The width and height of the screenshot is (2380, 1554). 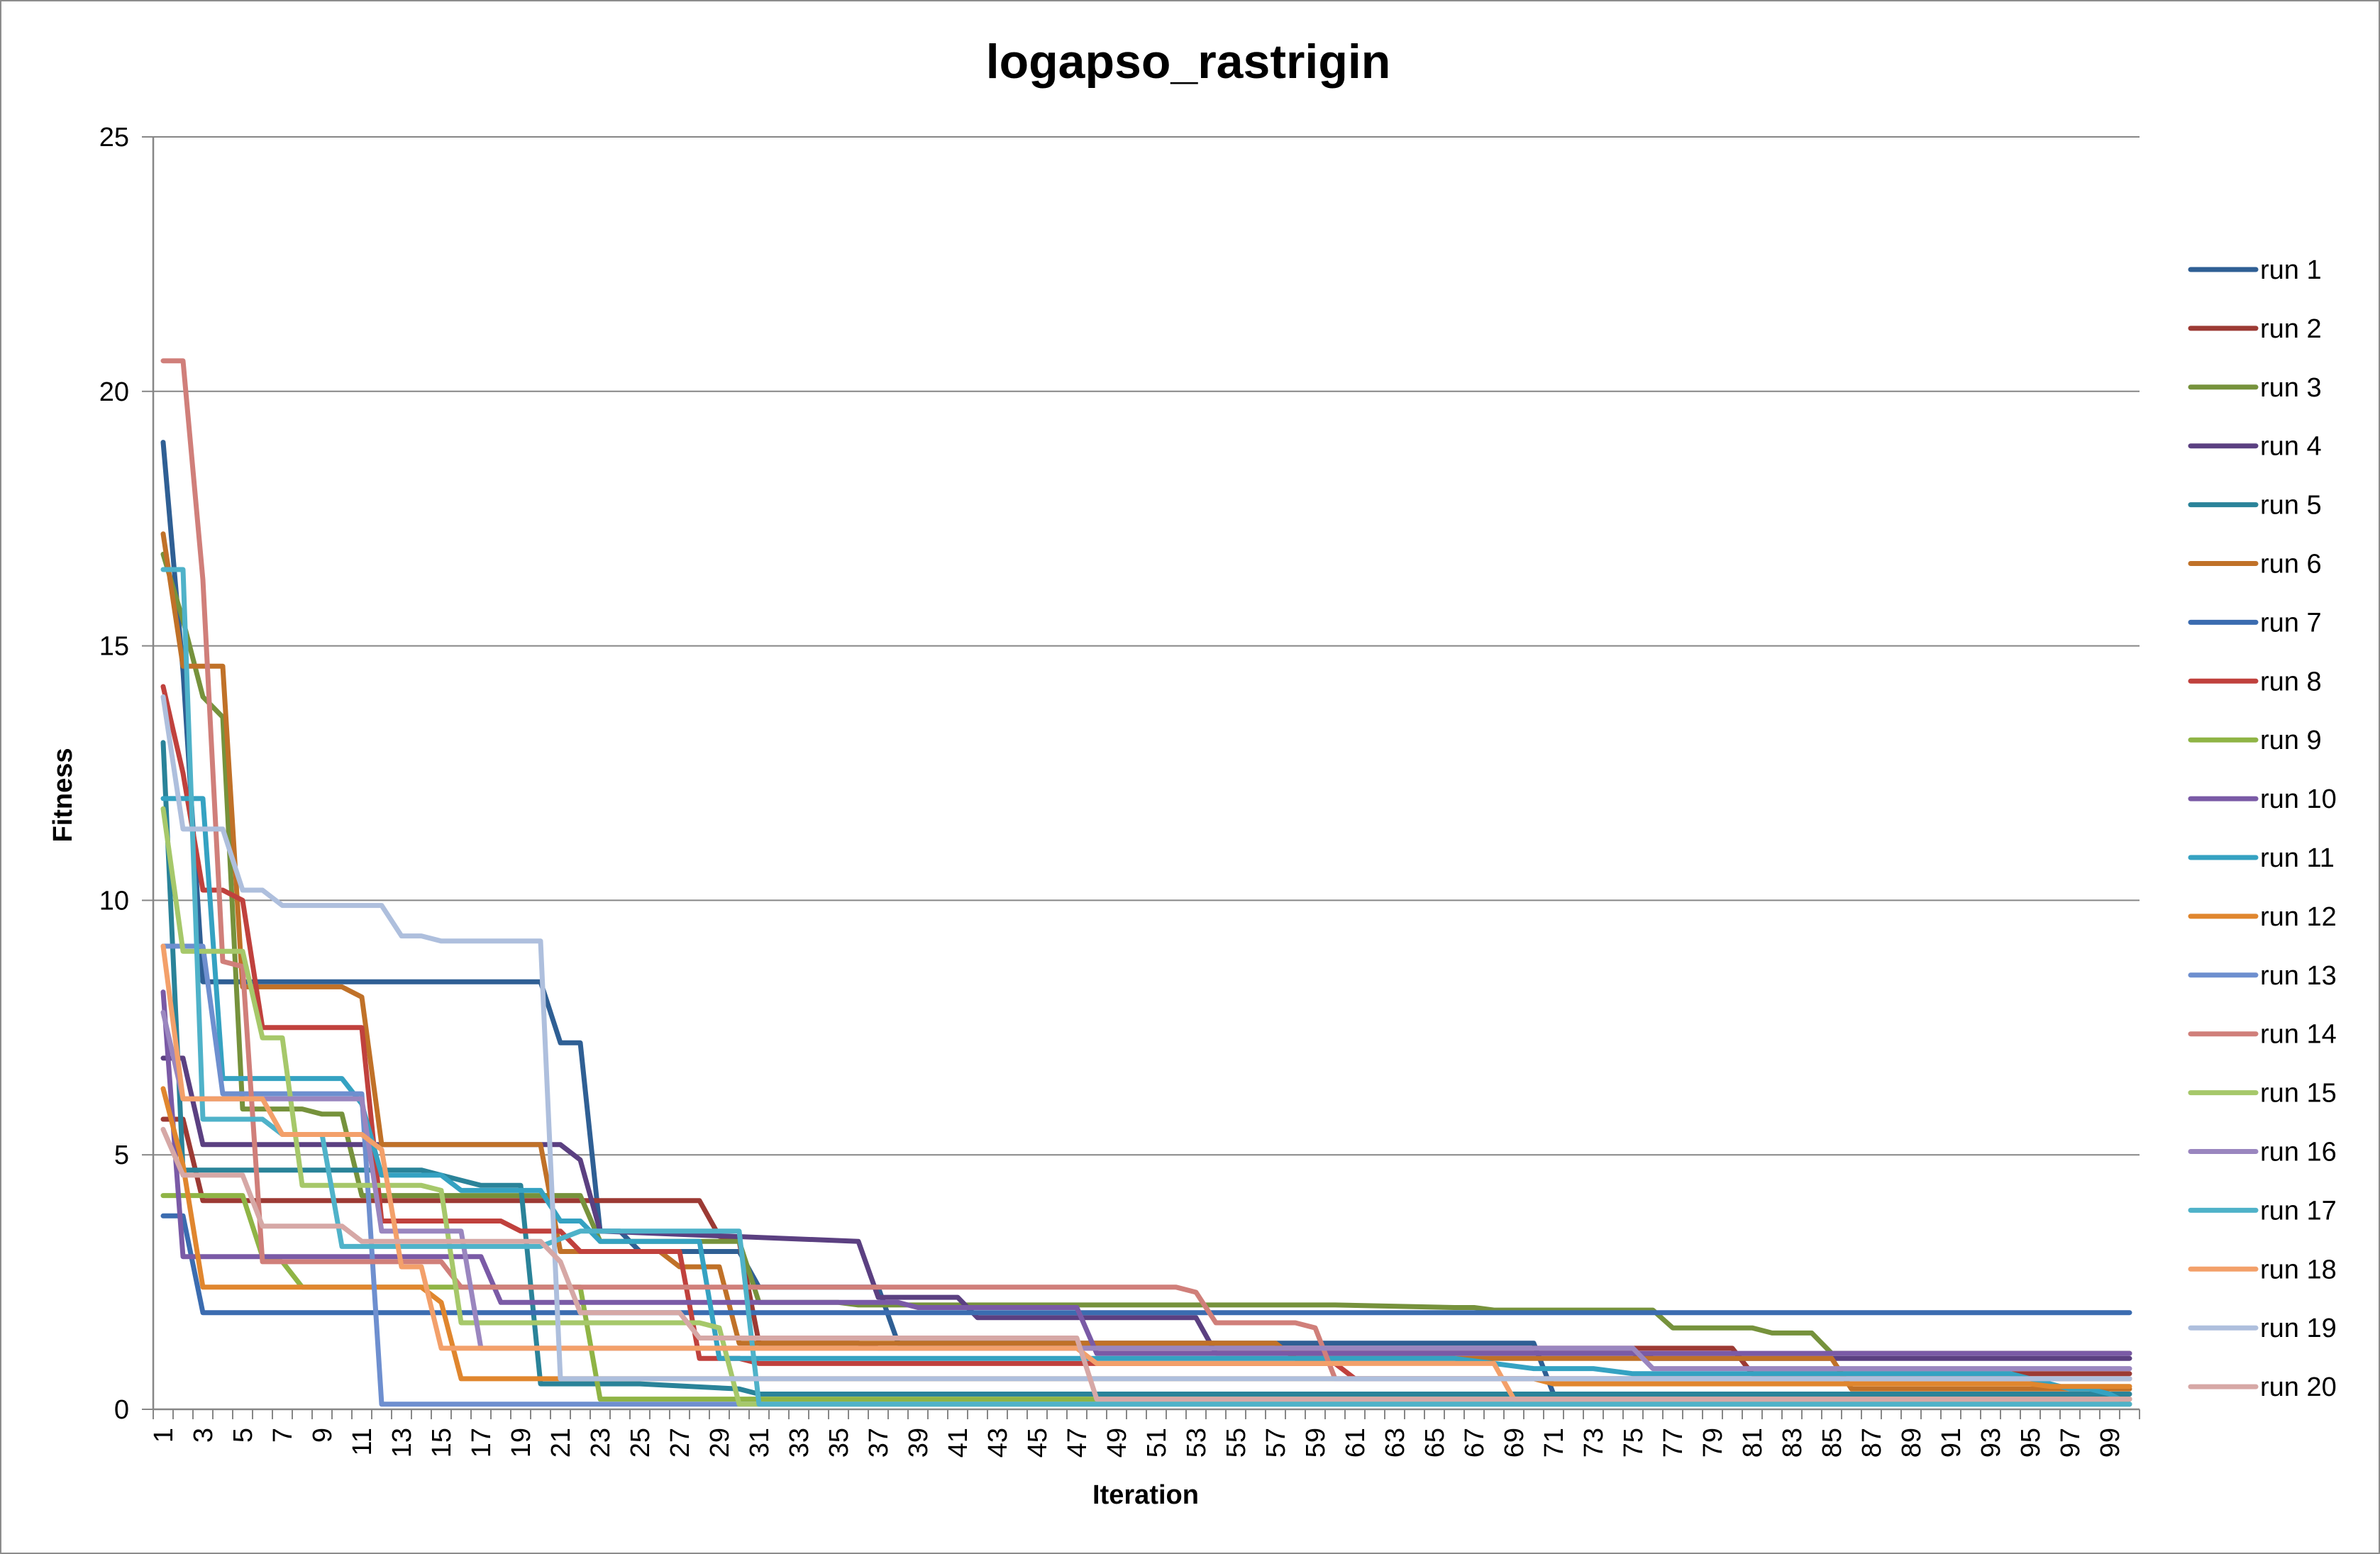 I want to click on x-tick-label: 75, so click(x=1634, y=1443).